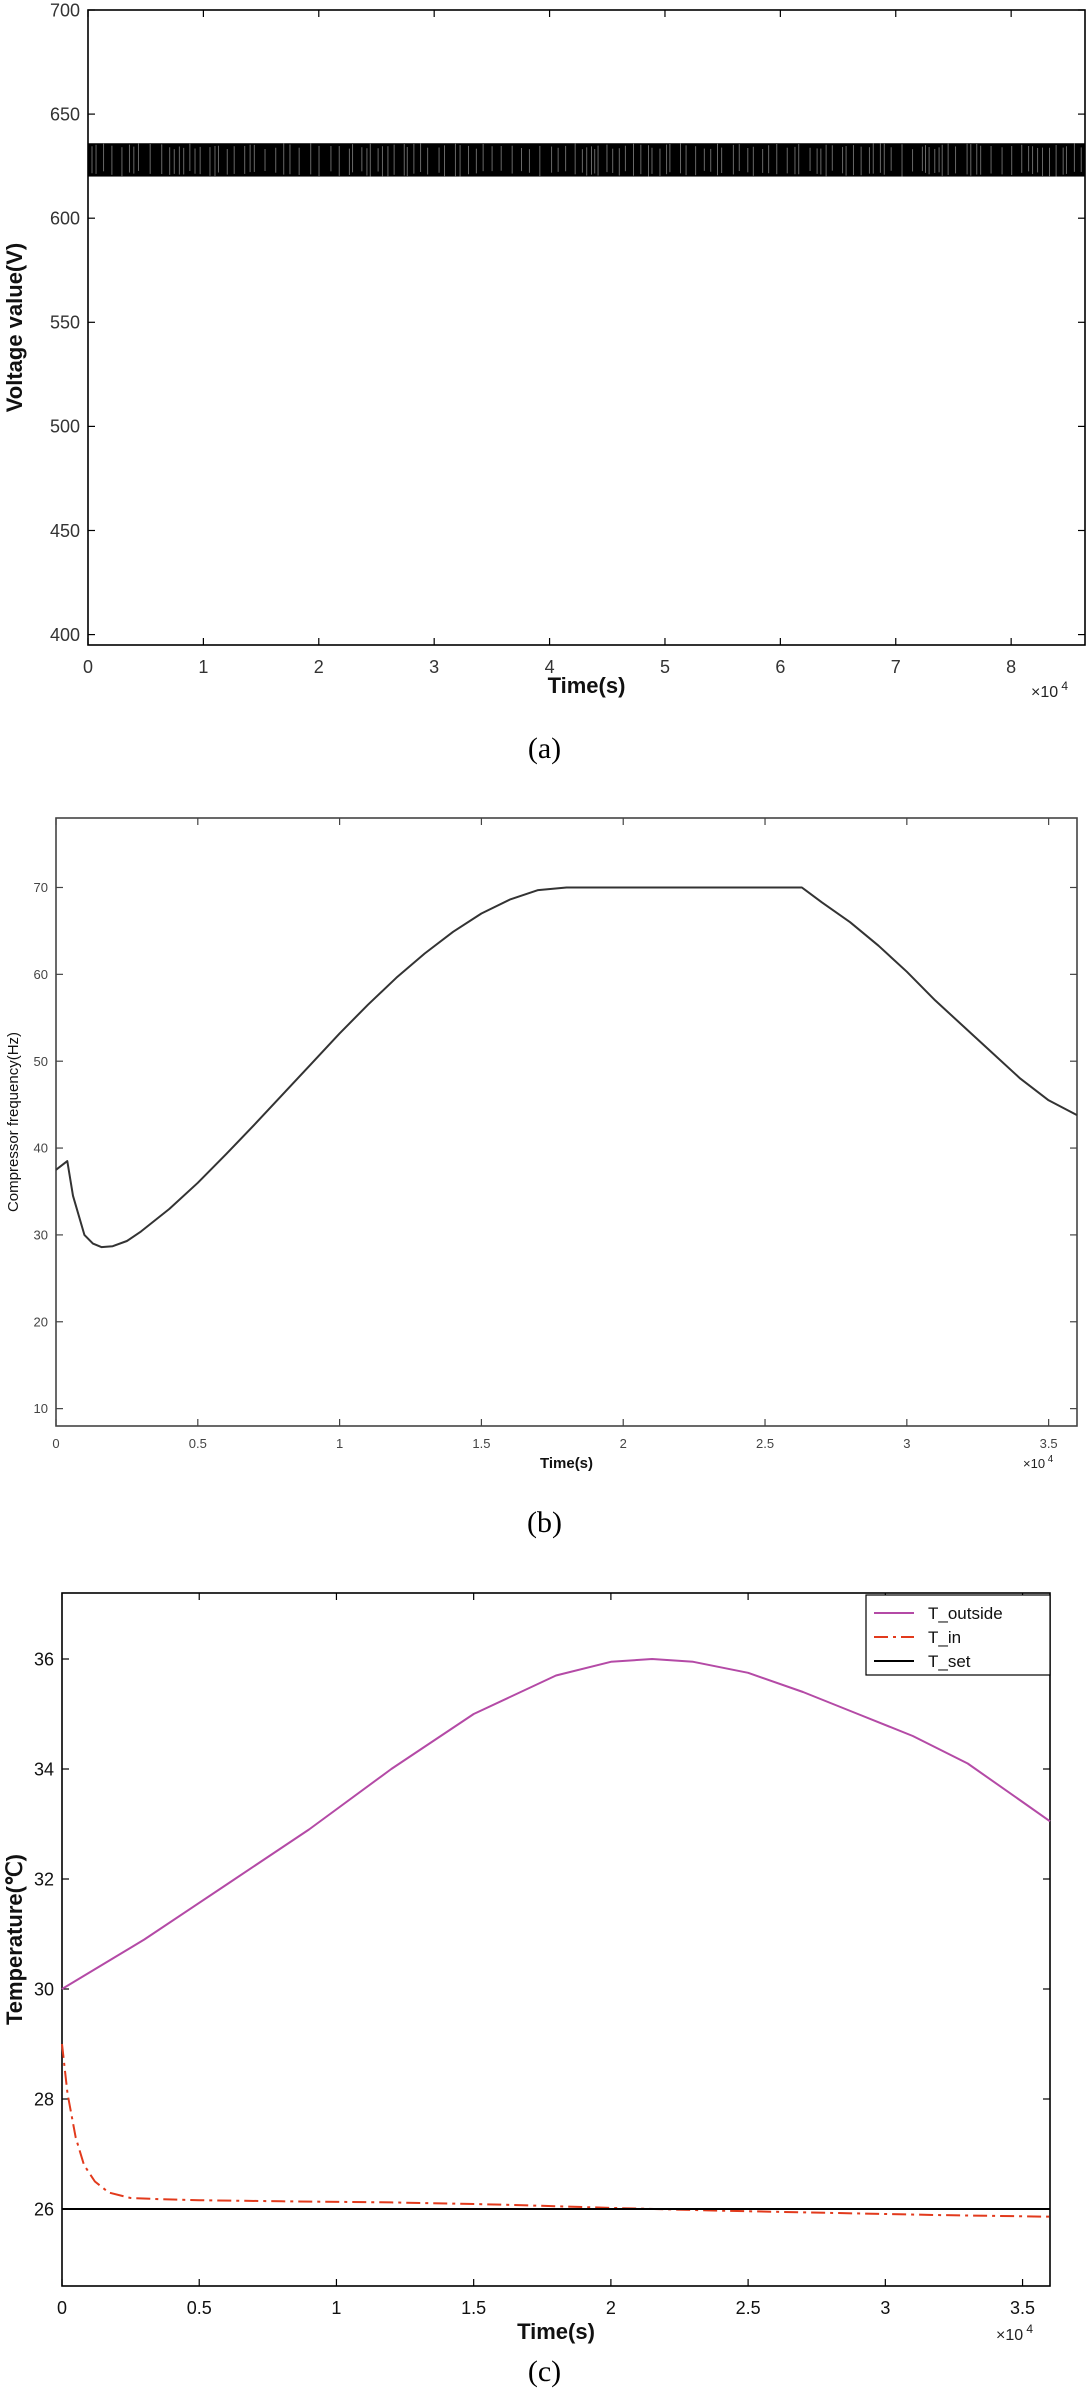 The image size is (1089, 2400). What do you see at coordinates (41, 974) in the screenshot?
I see `y-tick-label: 60` at bounding box center [41, 974].